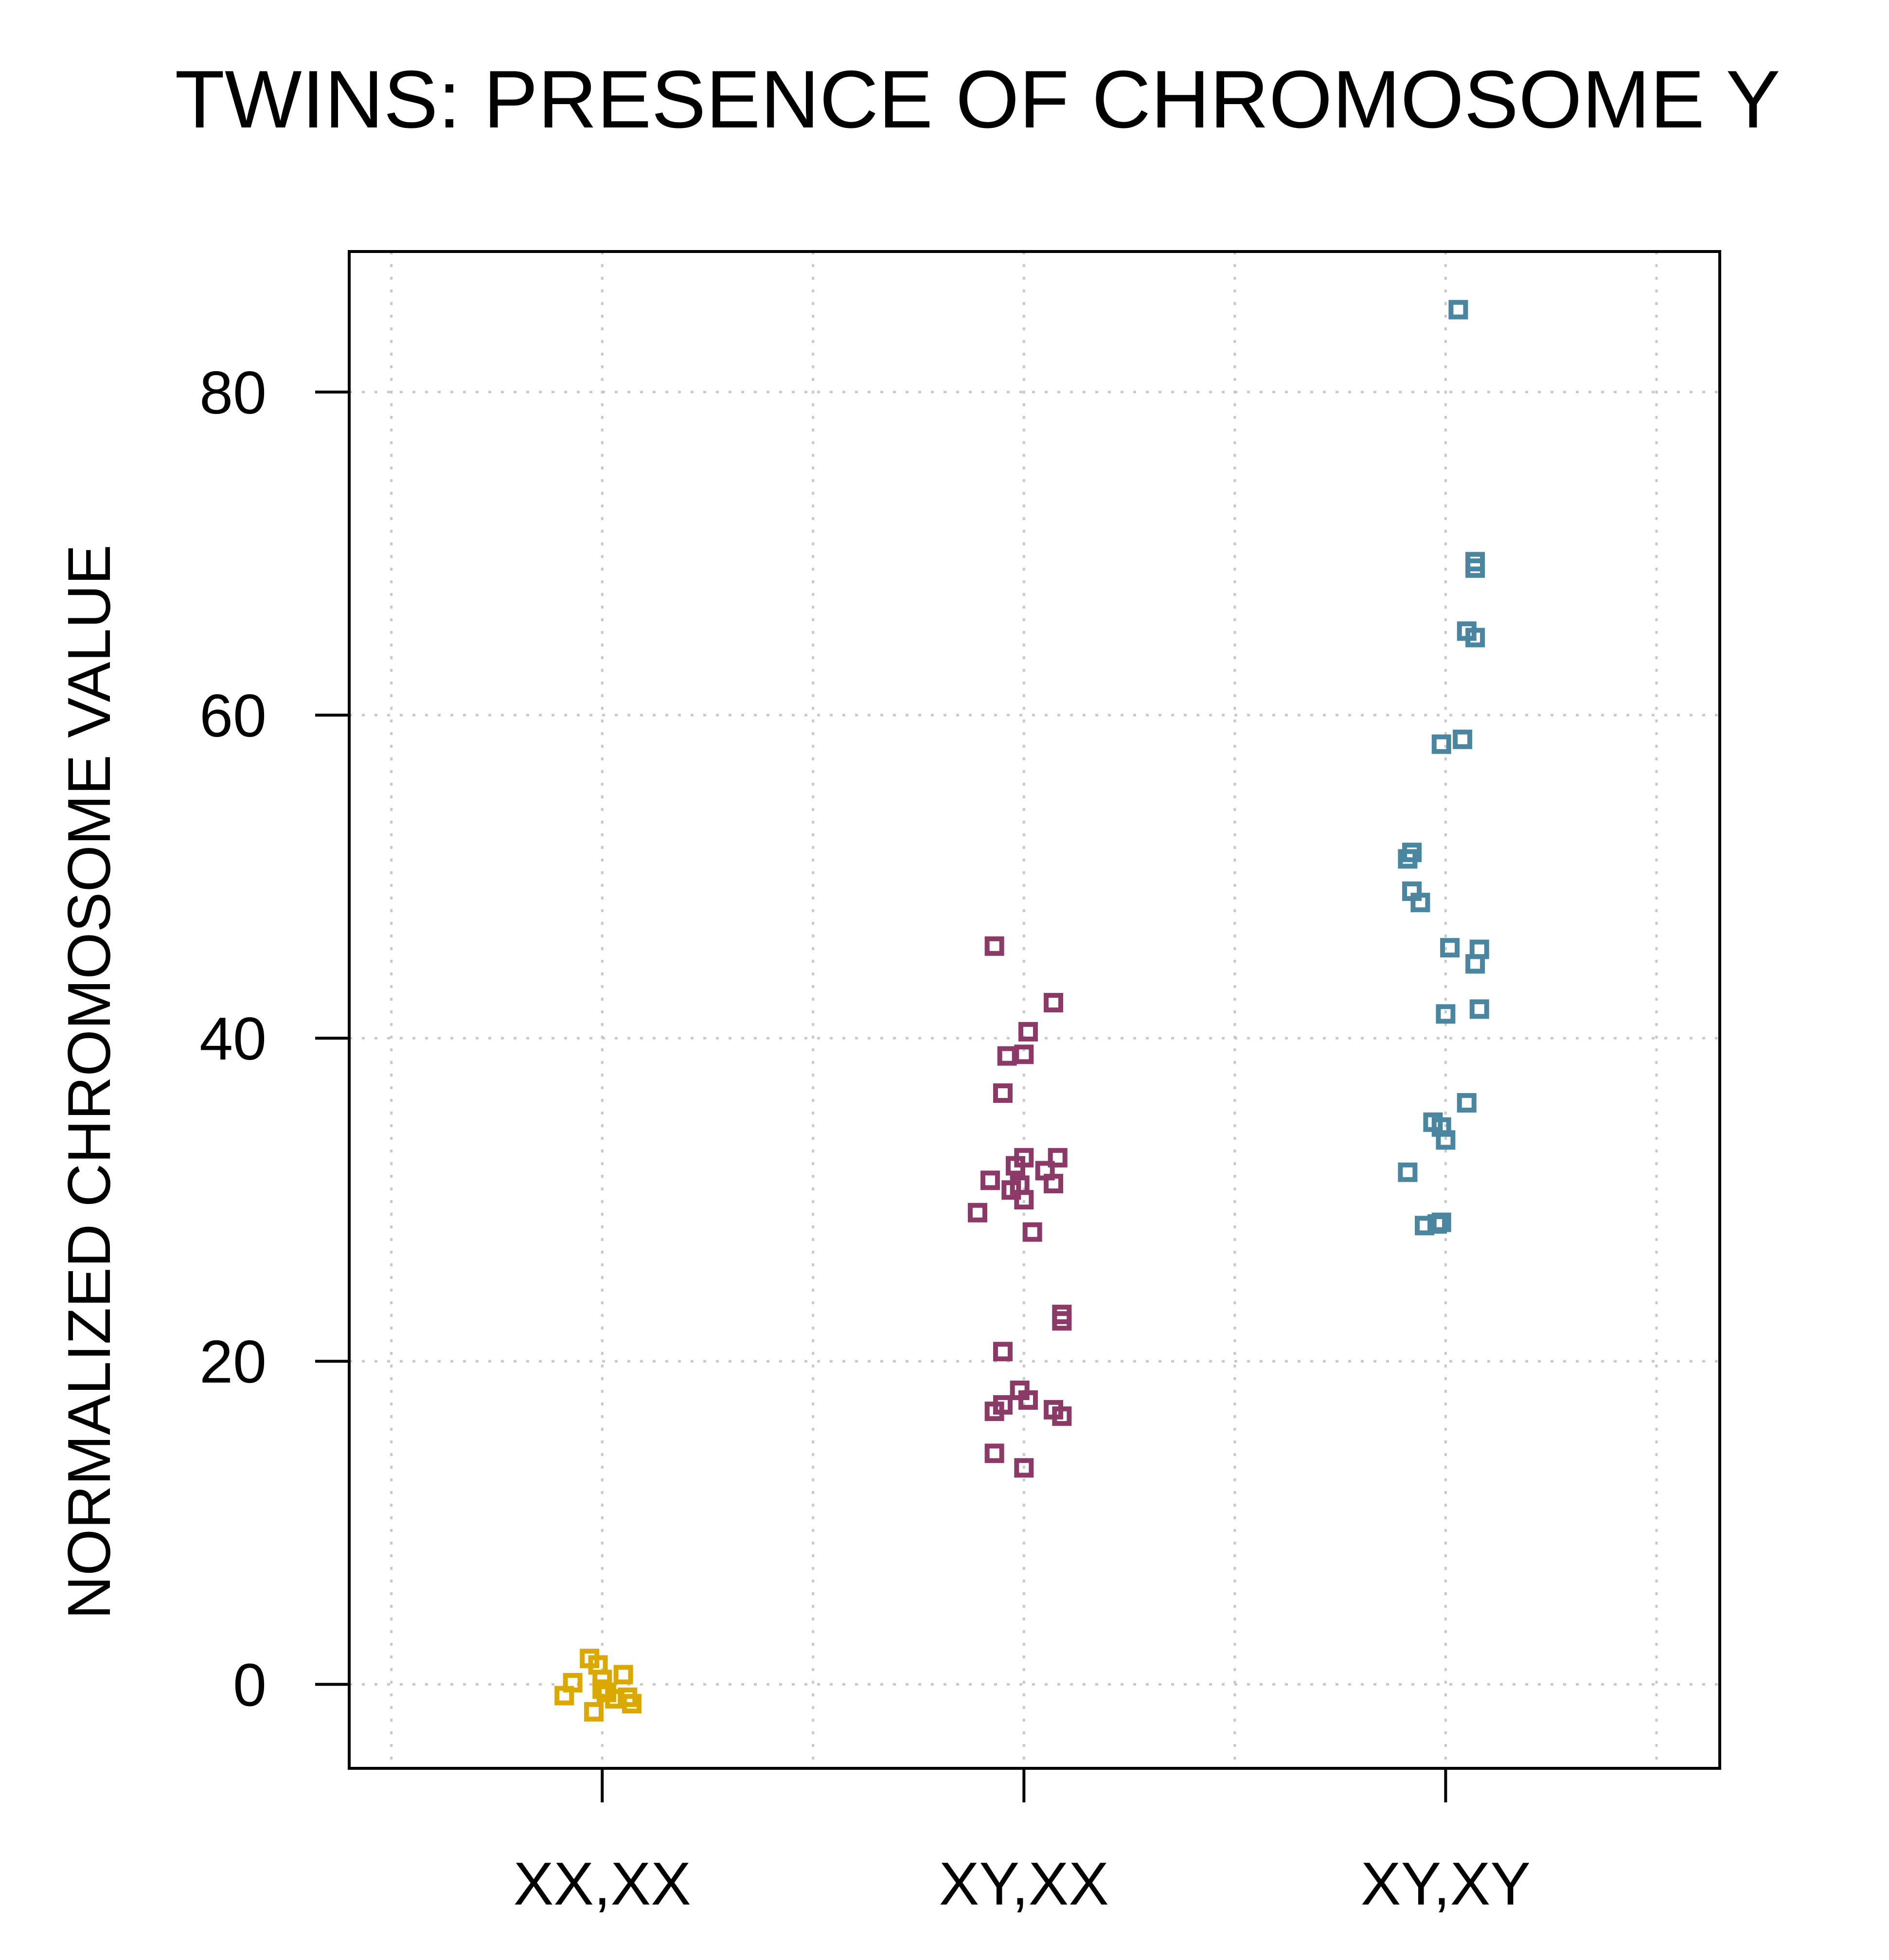  What do you see at coordinates (90, 1081) in the screenshot?
I see `y-axis-label: NORMALIZED CHROMOSOME VALUE` at bounding box center [90, 1081].